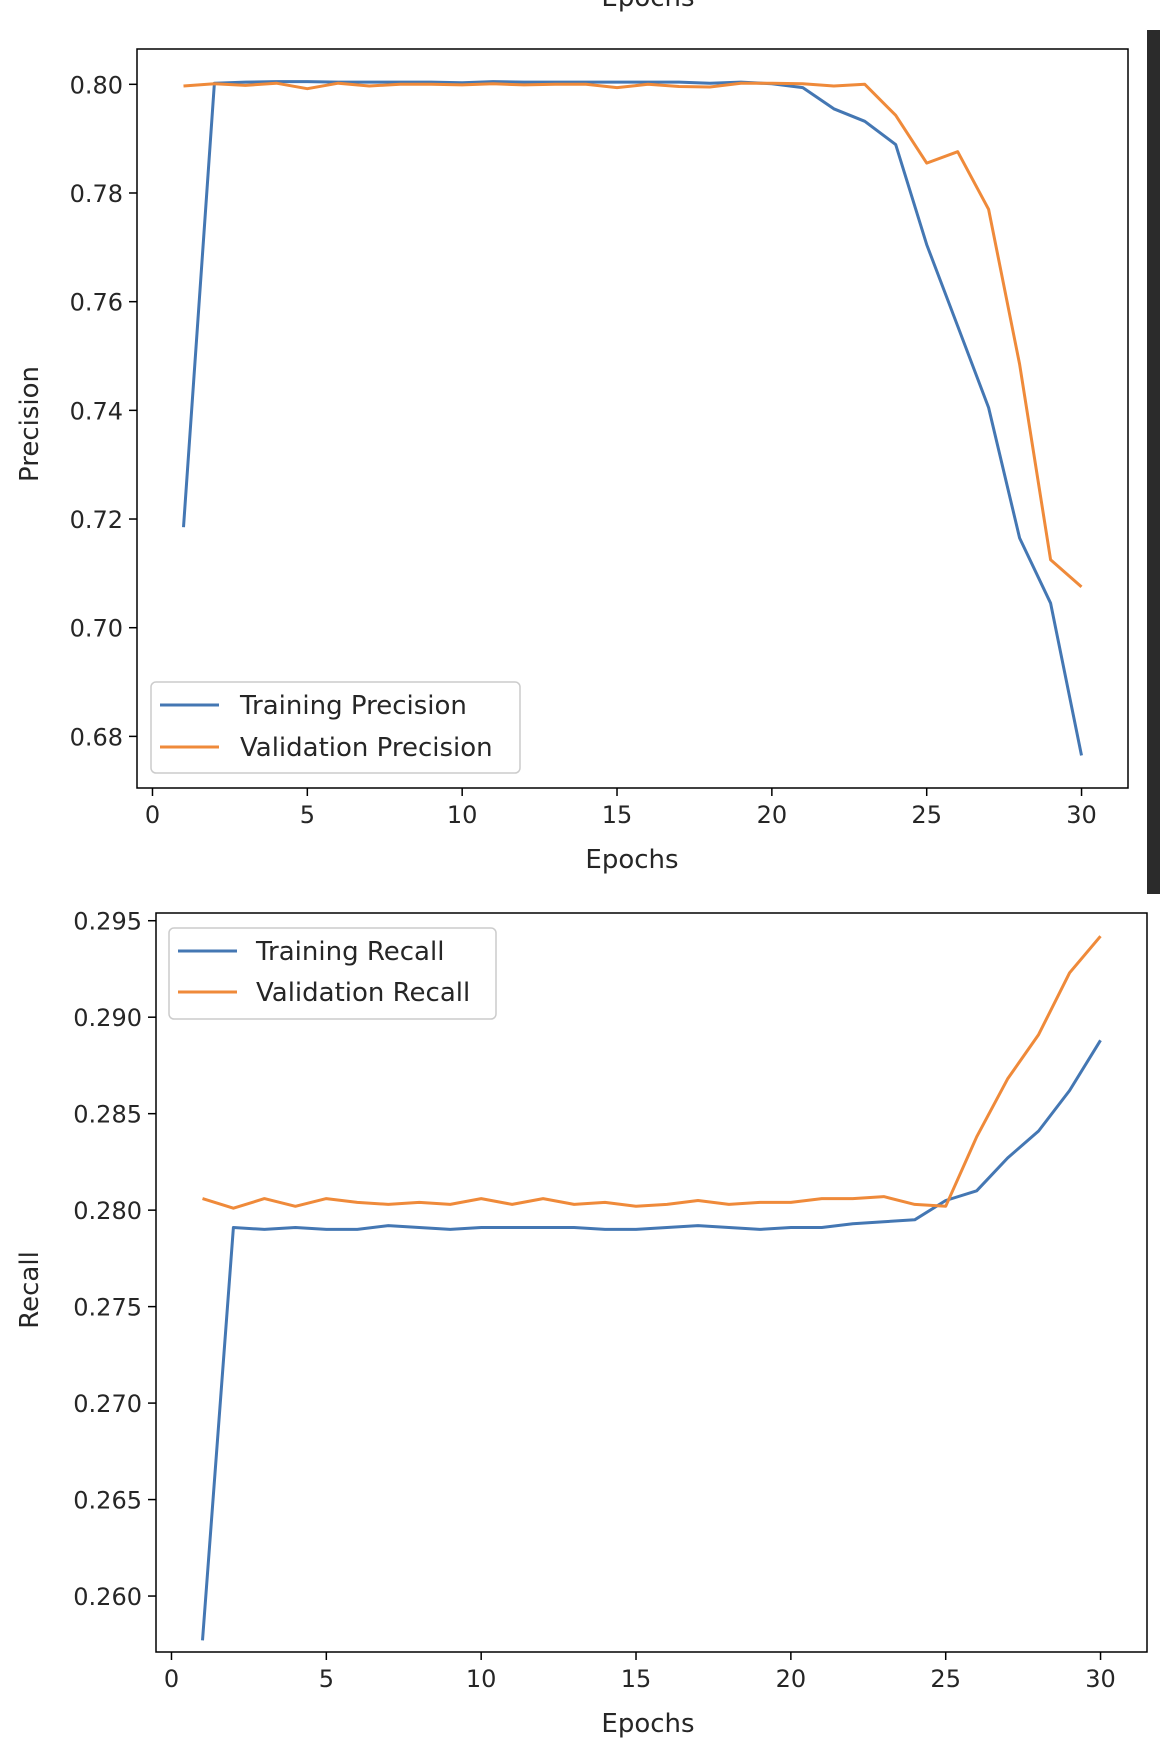 Image resolution: width=1160 pixels, height=1756 pixels. I want to click on precision-legend-box, so click(335, 727).